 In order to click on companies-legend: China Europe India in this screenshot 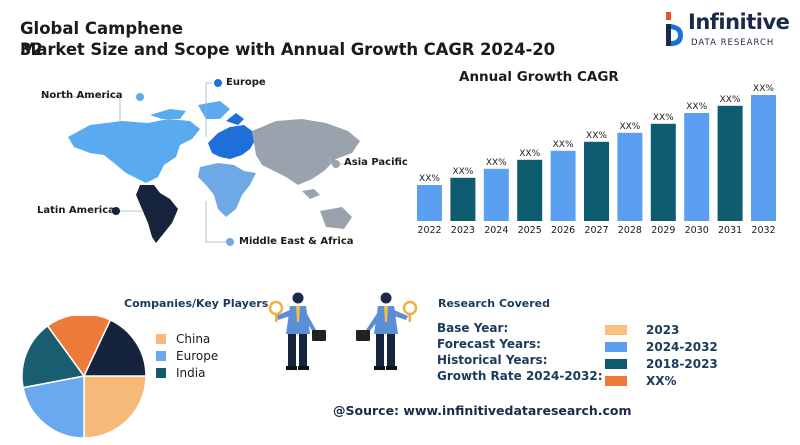, I will do `click(187, 355)`.